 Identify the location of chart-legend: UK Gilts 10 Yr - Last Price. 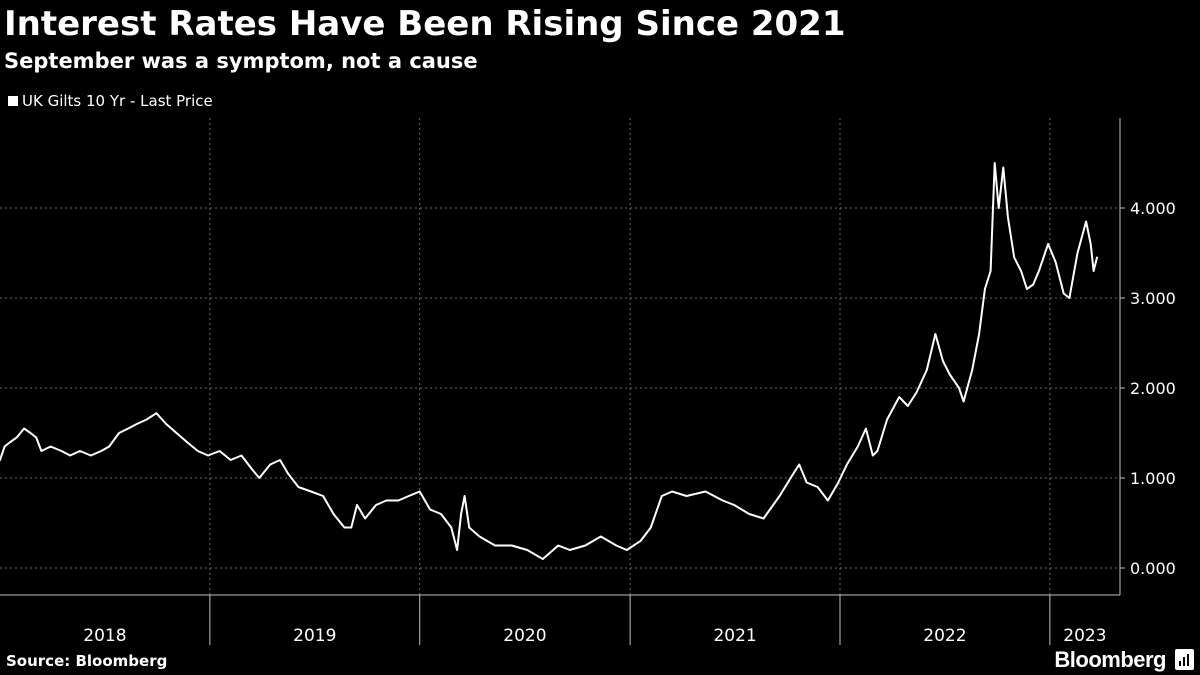
(110, 101).